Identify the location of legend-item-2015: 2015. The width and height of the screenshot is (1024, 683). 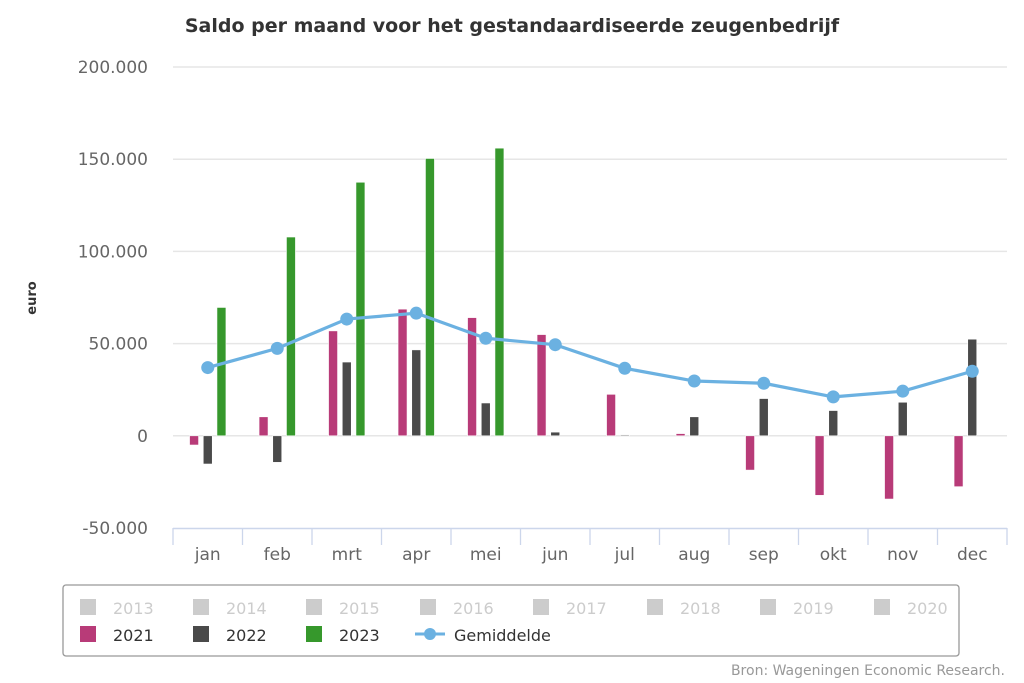
(343, 608).